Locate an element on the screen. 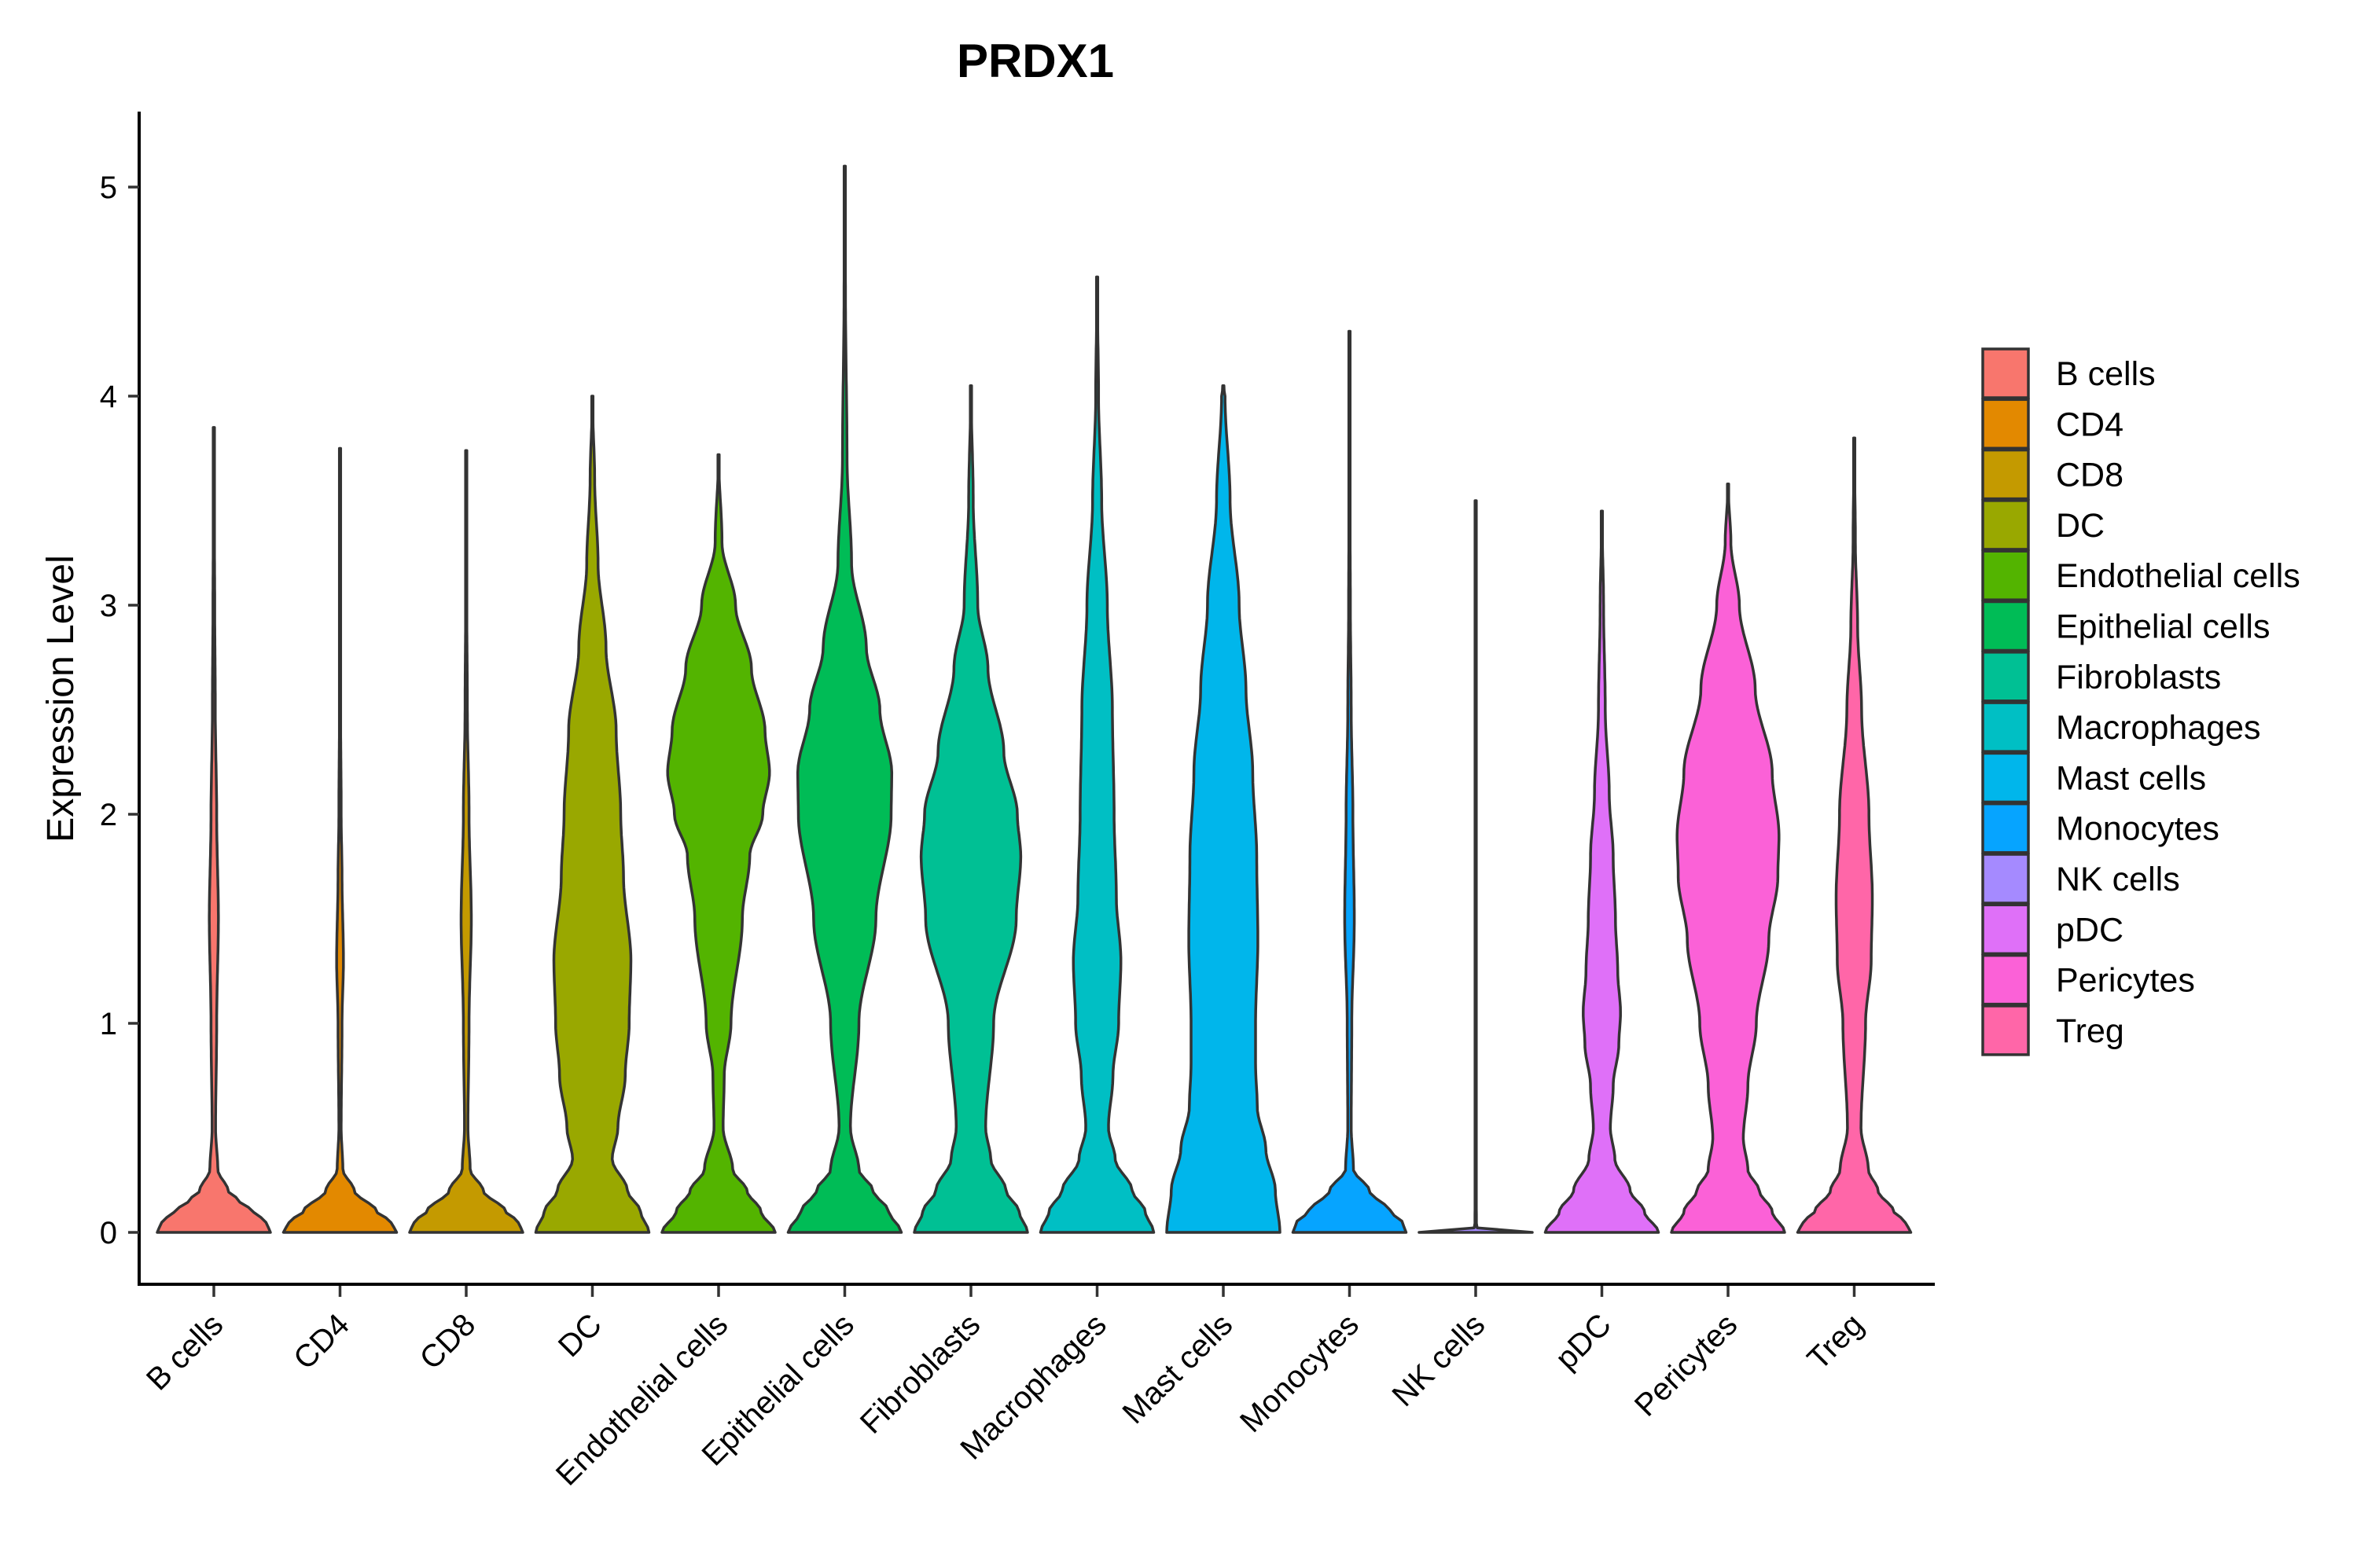 Image resolution: width=2368 pixels, height=1568 pixels. legend-label: CD8 is located at coordinates (2089, 476).